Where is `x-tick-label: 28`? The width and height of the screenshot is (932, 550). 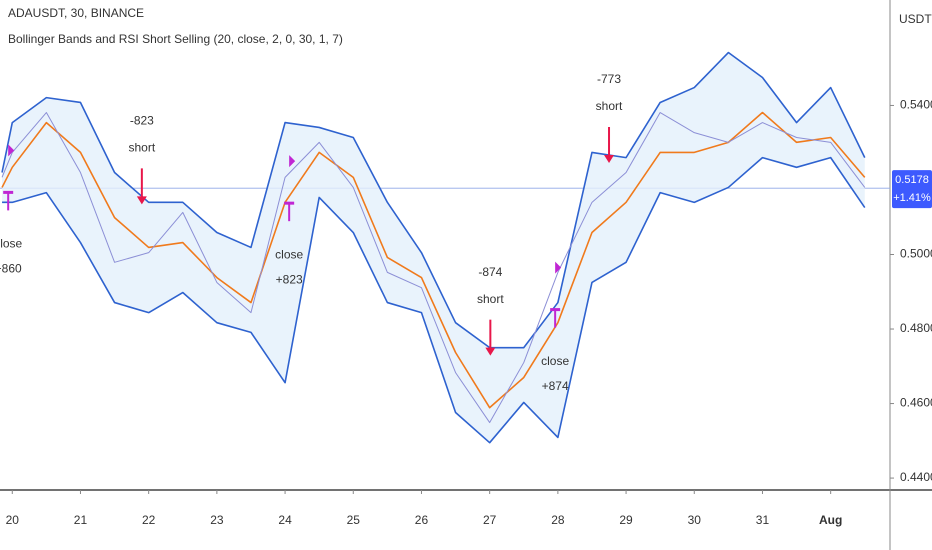 x-tick-label: 28 is located at coordinates (558, 520).